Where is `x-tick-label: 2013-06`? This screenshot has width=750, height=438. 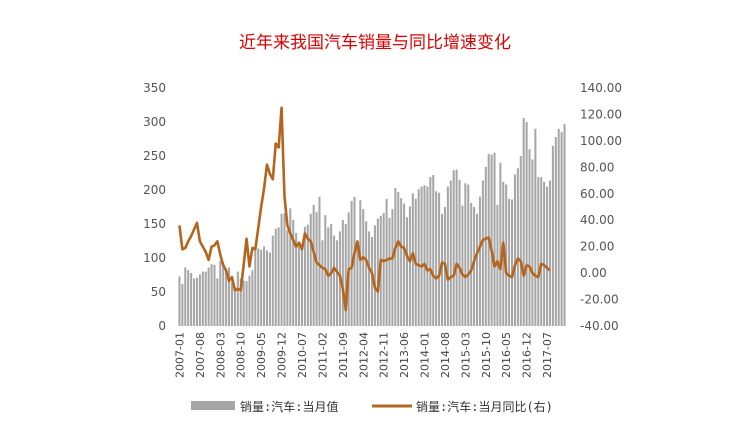 x-tick-label: 2013-06 is located at coordinates (404, 355).